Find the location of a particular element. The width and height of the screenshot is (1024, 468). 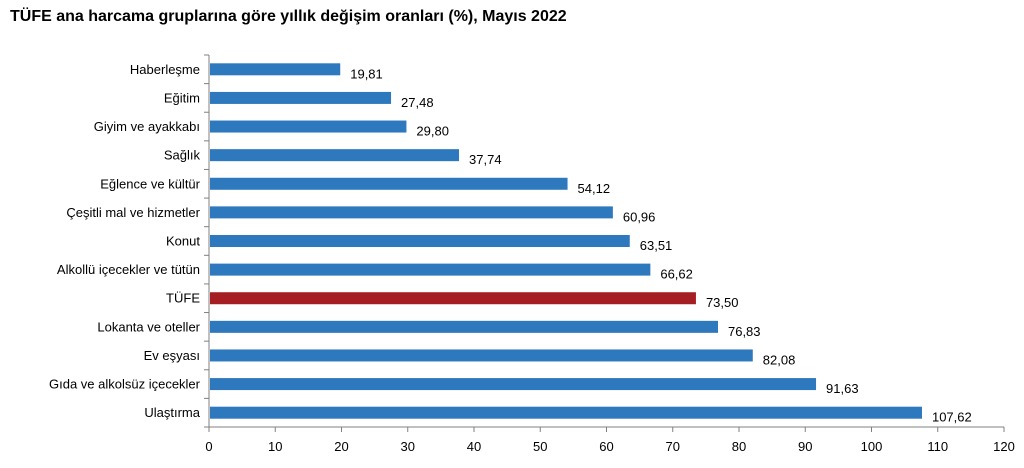

x-tick-label-80: 80 is located at coordinates (739, 446).